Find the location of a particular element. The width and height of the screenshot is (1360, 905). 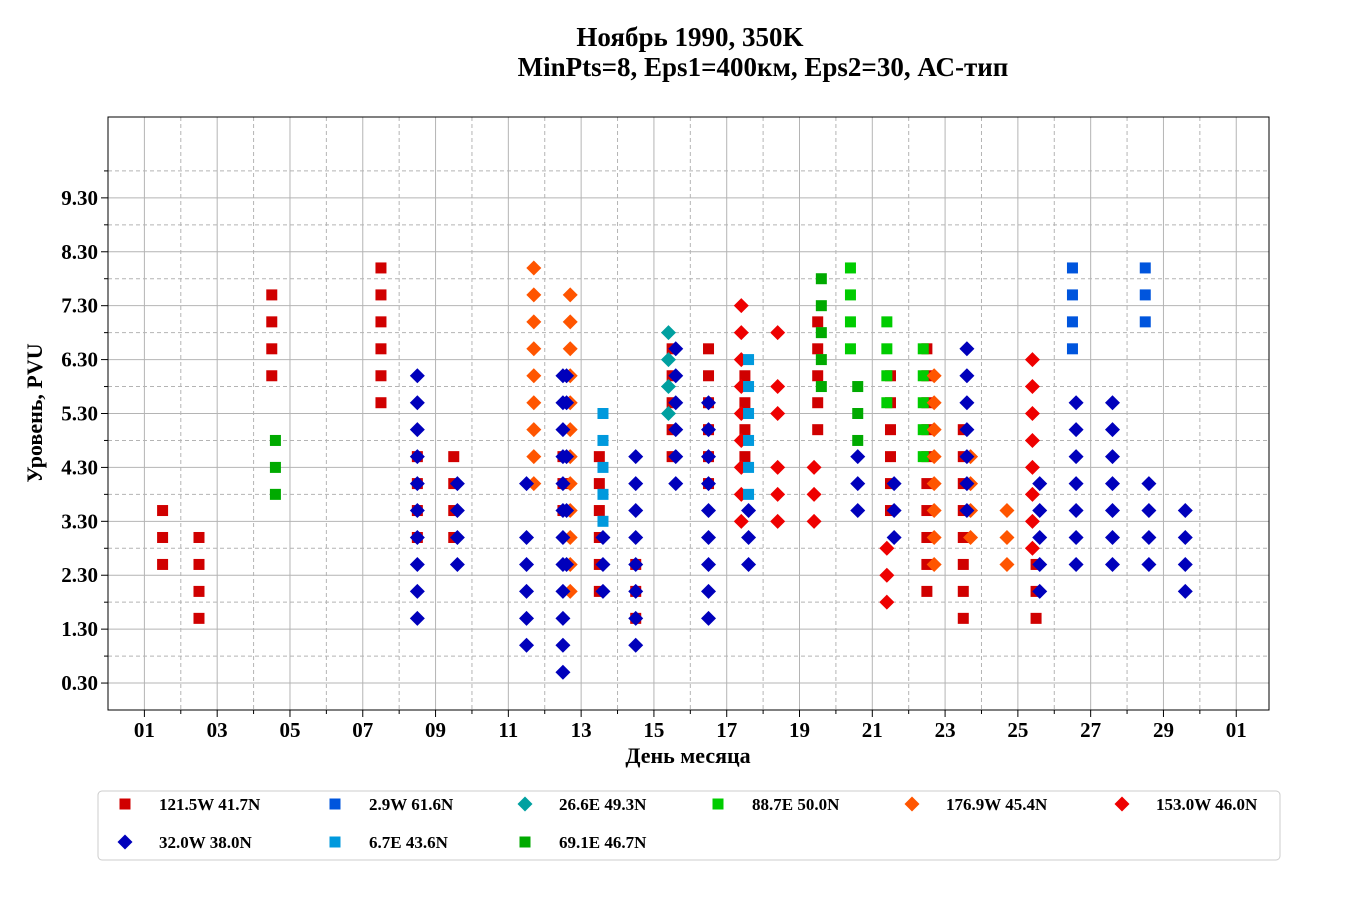

legend-label: 121.5W 41.7N is located at coordinates (210, 804).